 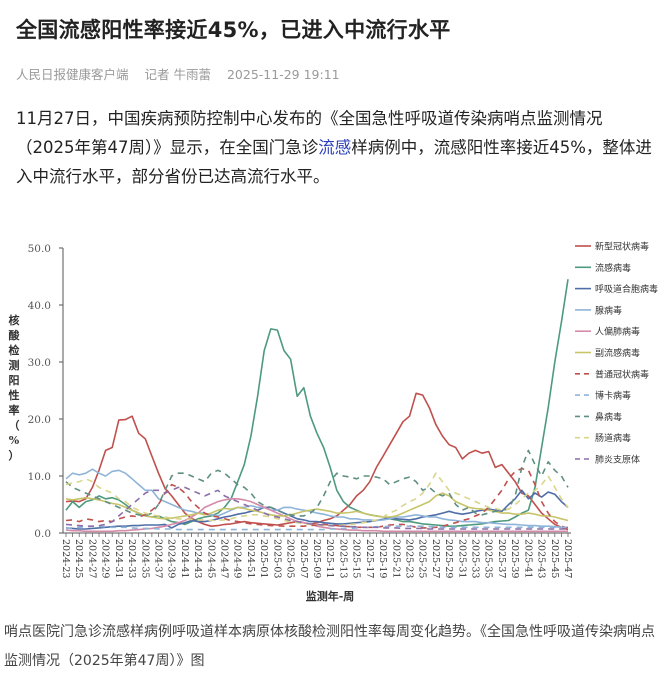 I want to click on x-axis-label: 监测年-周, so click(x=330, y=596).